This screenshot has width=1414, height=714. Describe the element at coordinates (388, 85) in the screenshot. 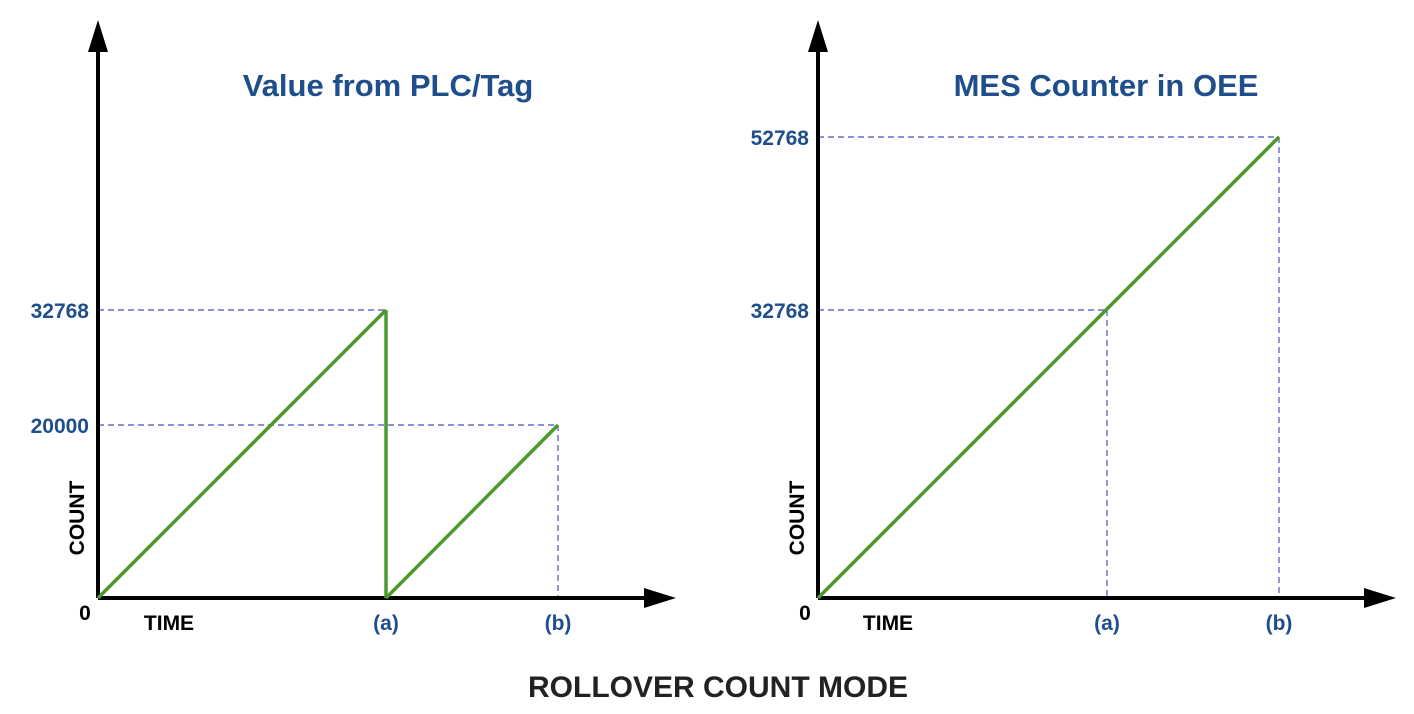

I see `left-chart-title: Value from PLC/Tag` at that location.